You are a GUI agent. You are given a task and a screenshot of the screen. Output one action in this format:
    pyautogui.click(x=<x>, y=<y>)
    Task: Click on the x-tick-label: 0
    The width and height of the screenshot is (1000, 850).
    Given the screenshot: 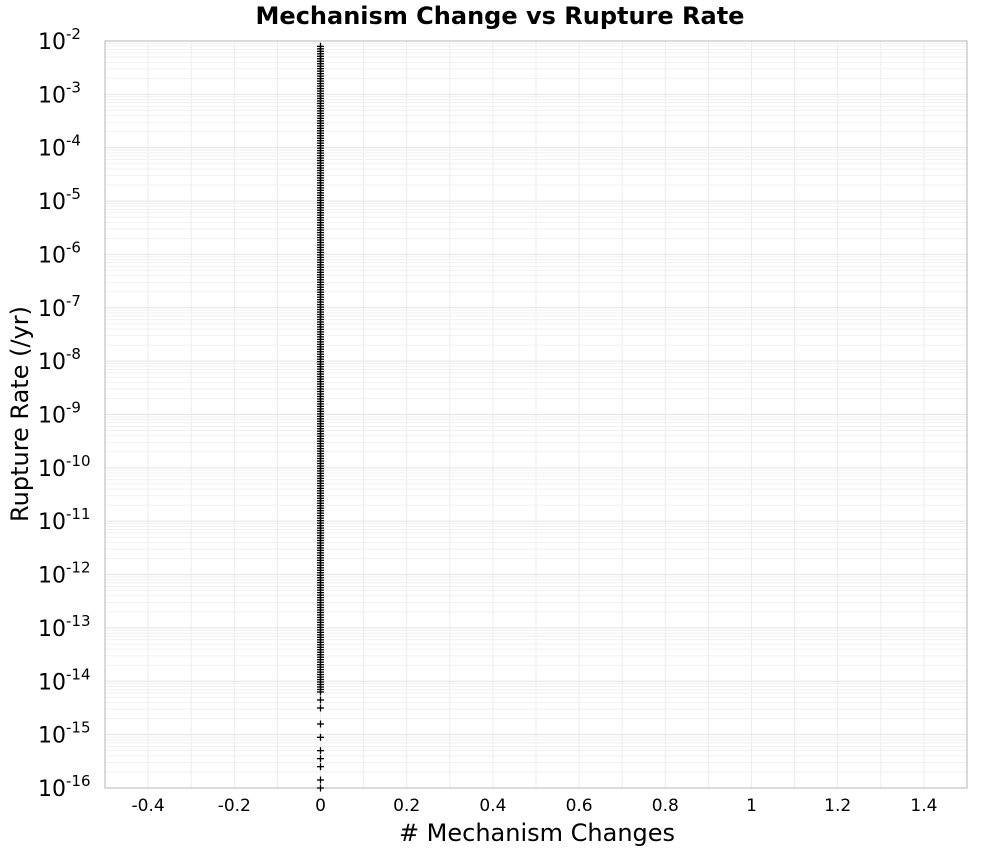 What is the action you would take?
    pyautogui.click(x=320, y=806)
    